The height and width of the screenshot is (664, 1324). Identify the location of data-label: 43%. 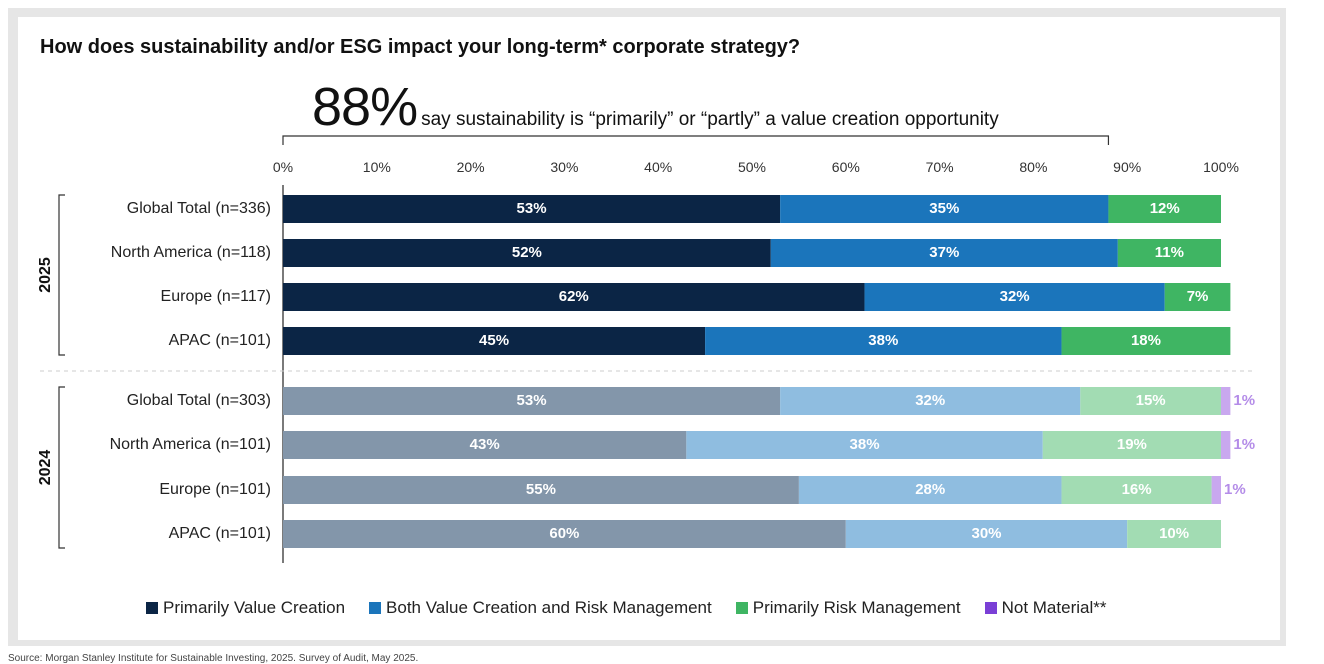
(485, 444).